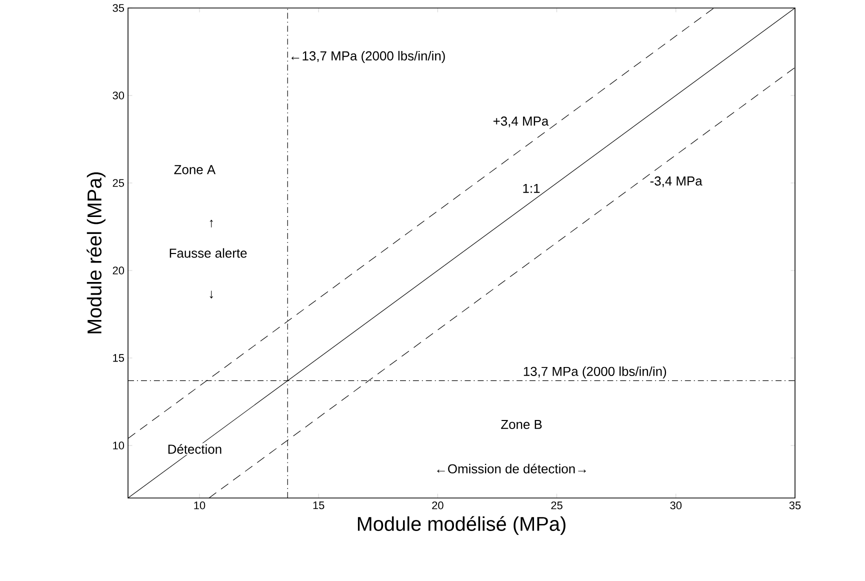  What do you see at coordinates (118, 358) in the screenshot?
I see `y-tick-label: 15` at bounding box center [118, 358].